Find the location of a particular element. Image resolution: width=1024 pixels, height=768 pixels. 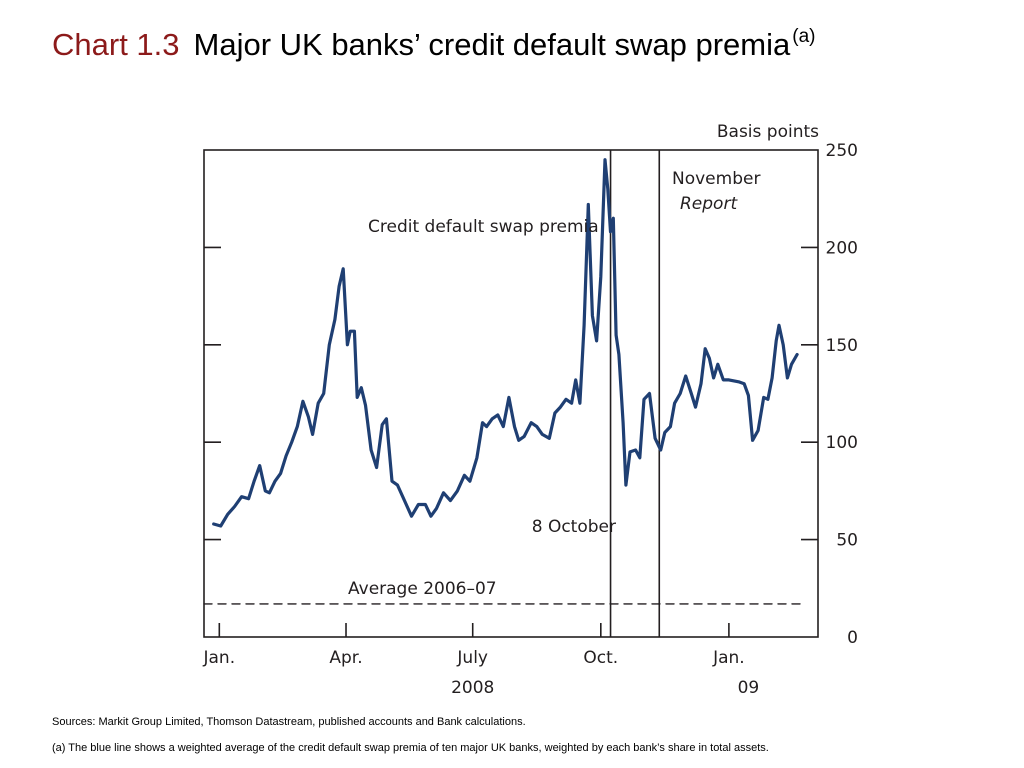

year-label: 09 is located at coordinates (749, 688).